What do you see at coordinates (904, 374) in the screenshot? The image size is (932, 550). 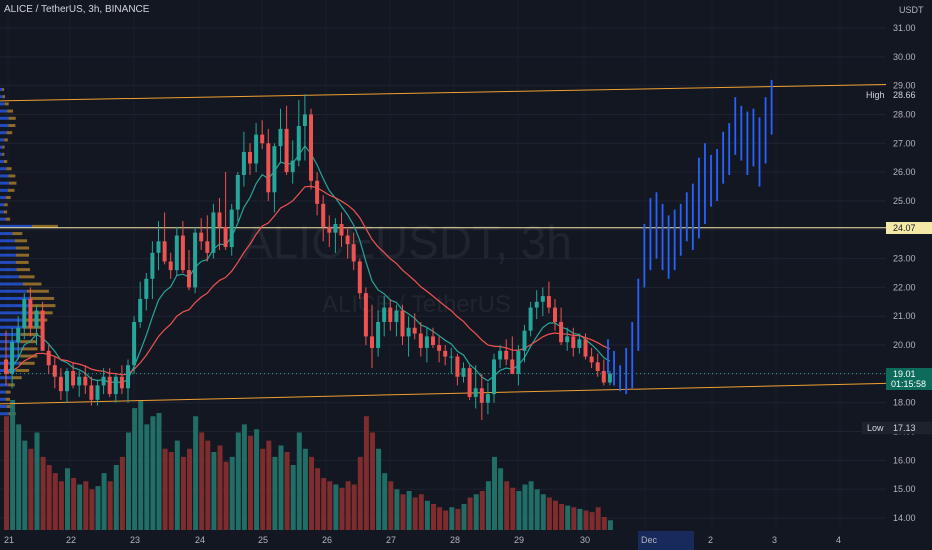 I see `last-price: 19.01` at bounding box center [904, 374].